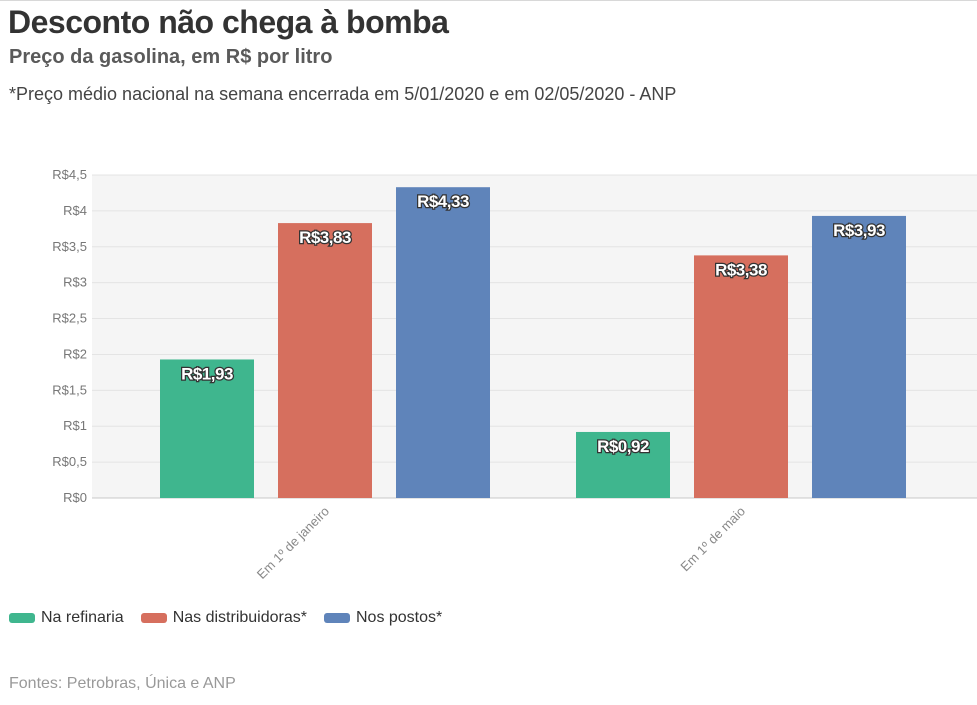  What do you see at coordinates (69, 389) in the screenshot?
I see `y-tick-label: R$1,5` at bounding box center [69, 389].